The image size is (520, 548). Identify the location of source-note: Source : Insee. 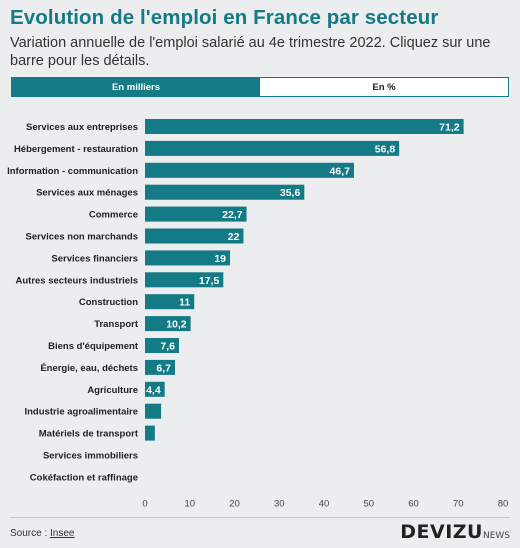
(42, 533).